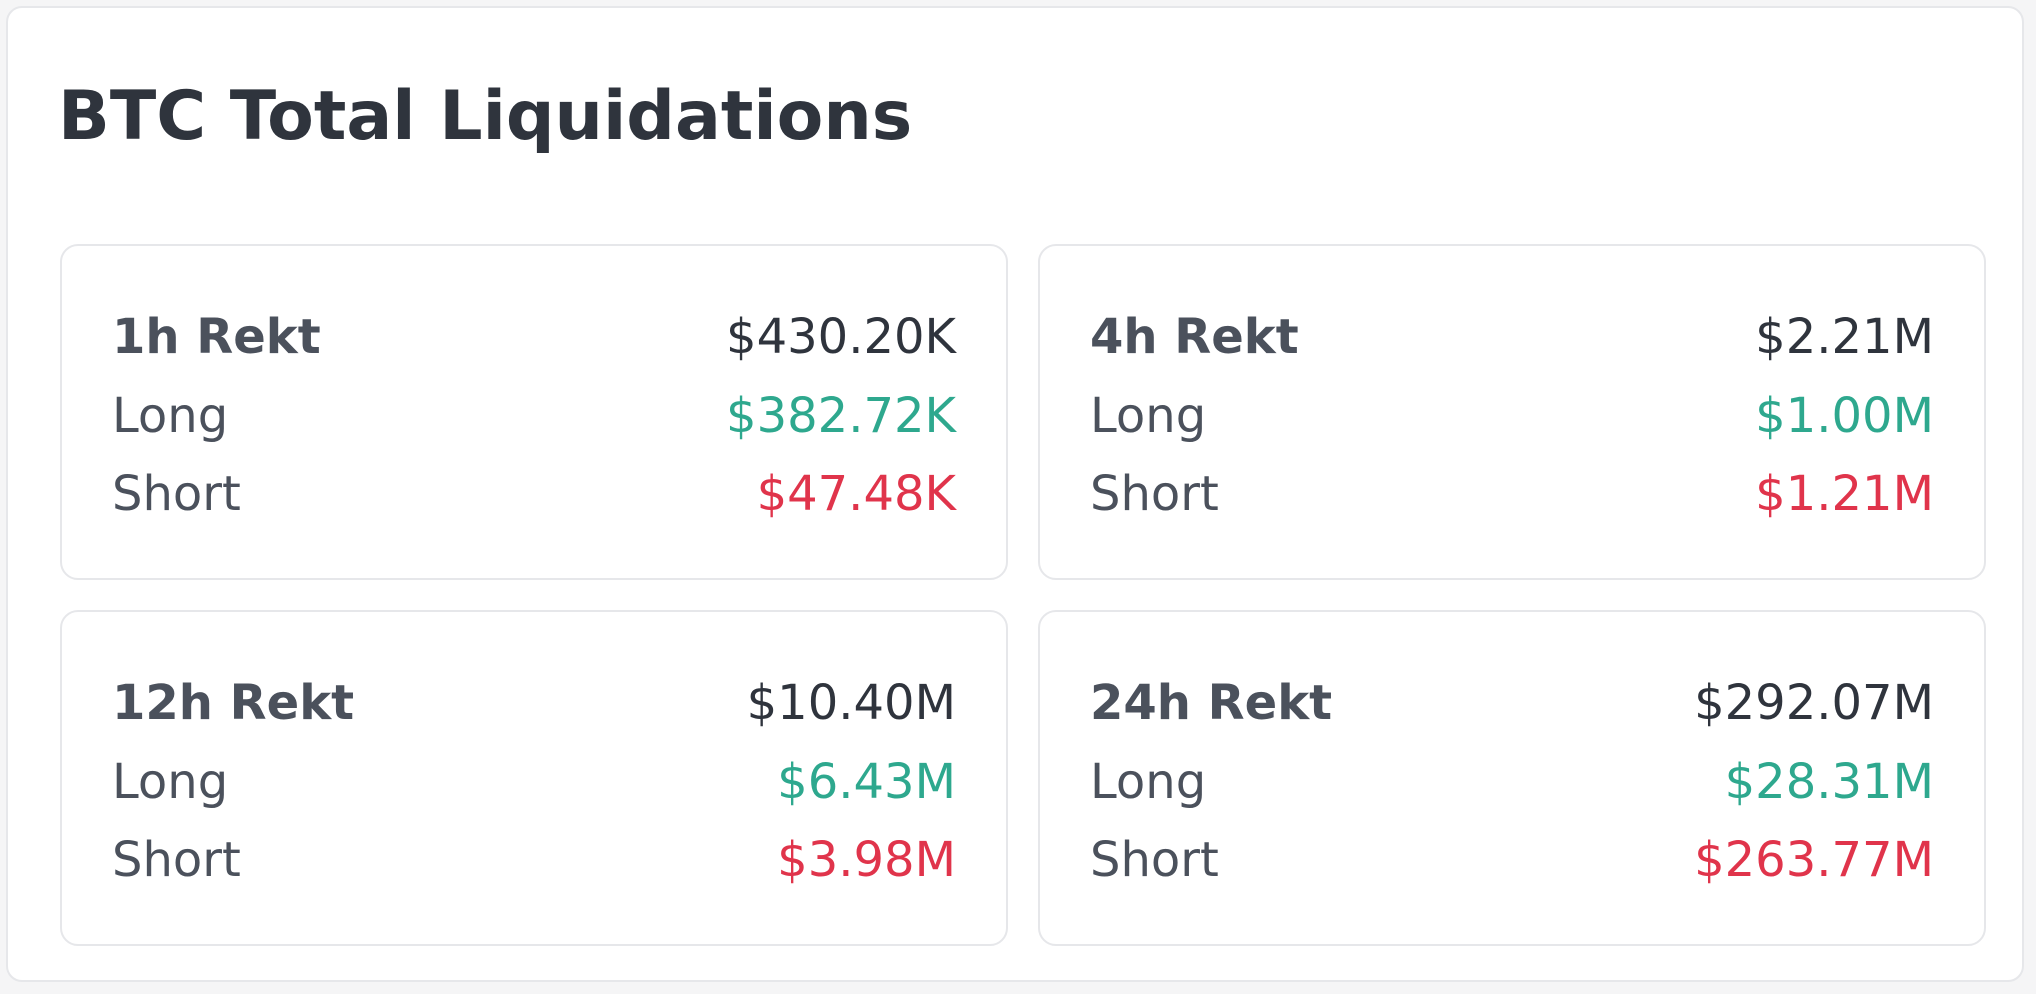 The height and width of the screenshot is (994, 2036). What do you see at coordinates (1512, 782) in the screenshot?
I see `long-row: Long $28.31M` at bounding box center [1512, 782].